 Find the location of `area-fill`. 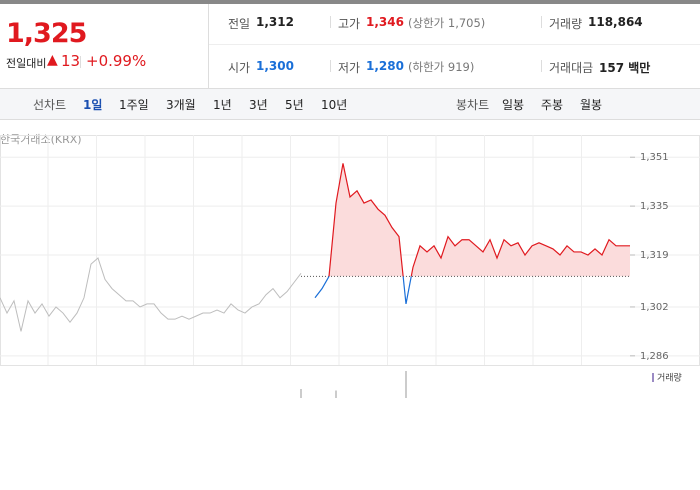

area-fill is located at coordinates (479, 220).